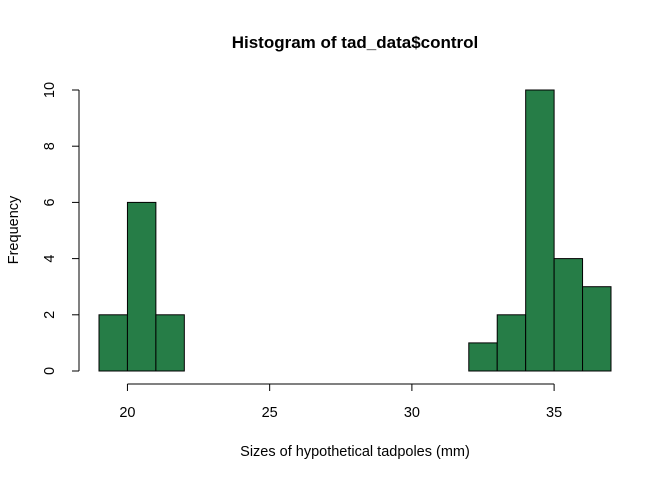 Image resolution: width=672 pixels, height=480 pixels. I want to click on y-tick-label: 2, so click(50, 315).